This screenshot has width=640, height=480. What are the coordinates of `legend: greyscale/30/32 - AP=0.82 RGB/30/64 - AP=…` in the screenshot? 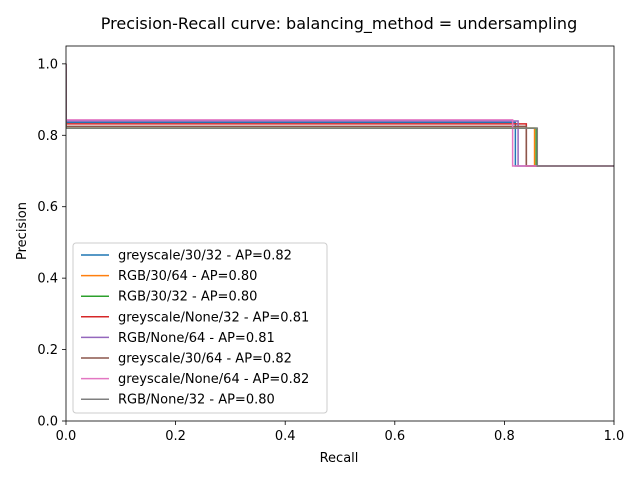 It's located at (200, 328).